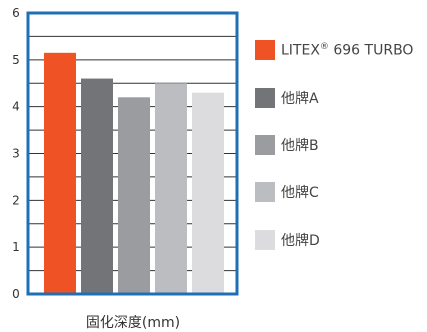 The image size is (427, 332). I want to click on y-tick-label: 4, so click(16, 107).